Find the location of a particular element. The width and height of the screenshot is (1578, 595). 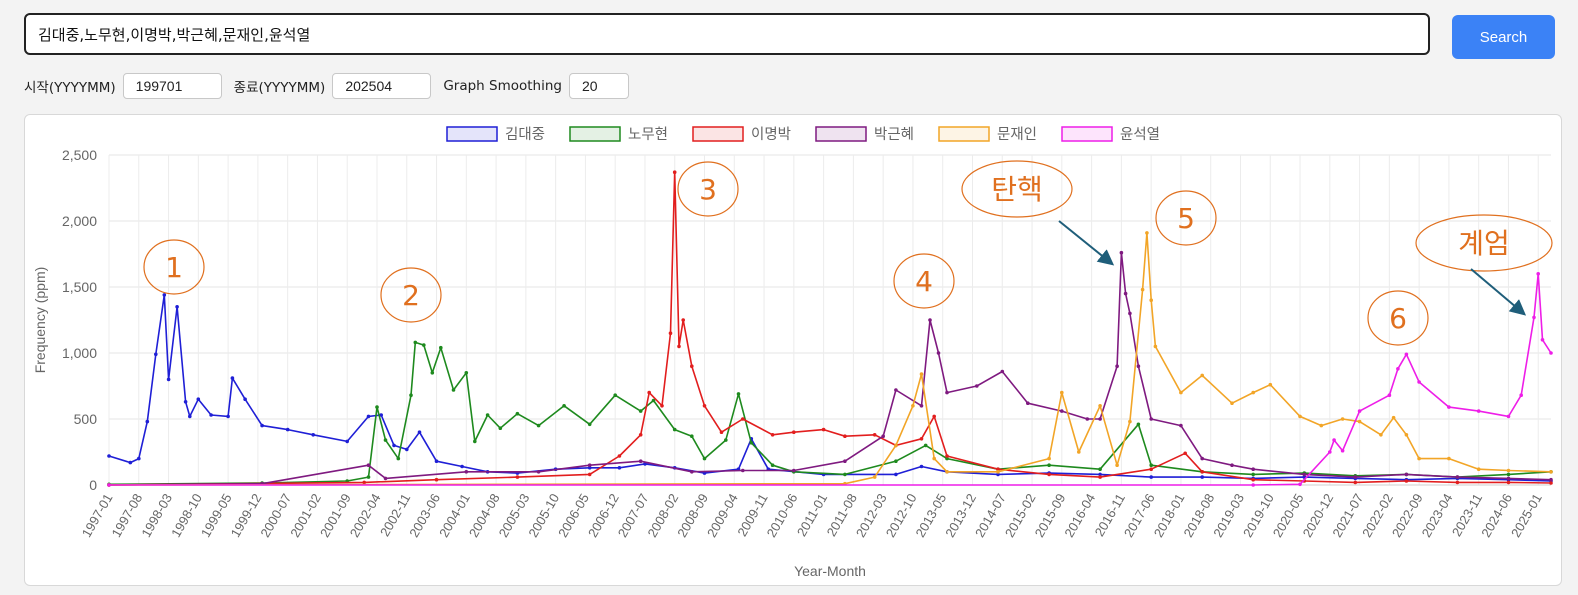

legend-label: 이명박 is located at coordinates (771, 134).